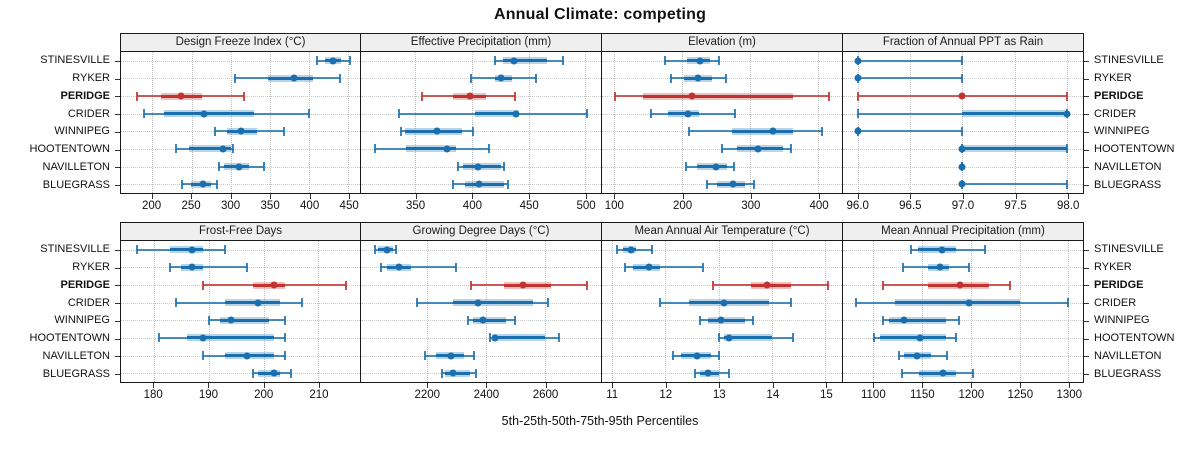 The width and height of the screenshot is (1200, 450). Describe the element at coordinates (481, 124) in the screenshot. I see `panel-effective-precipitation: Effective Precipitation (mm) 350 400 450 500` at that location.